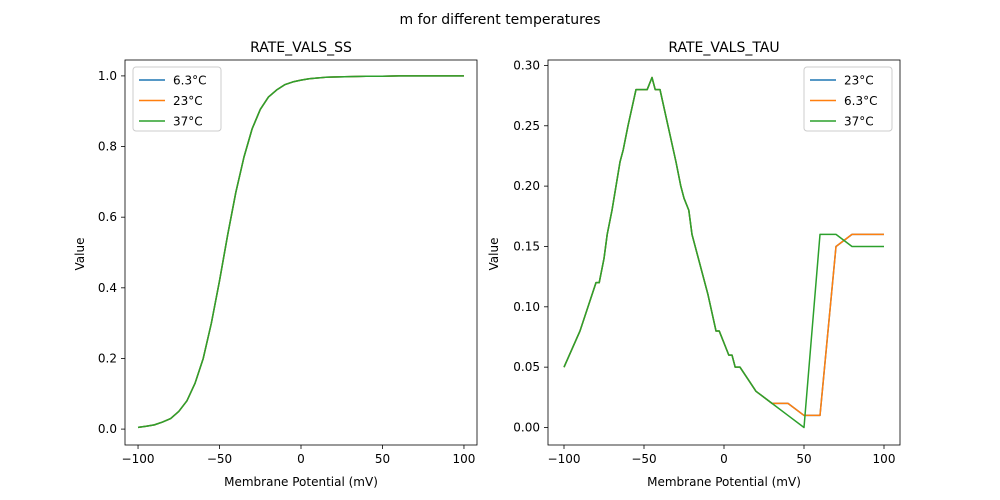 This screenshot has width=1000, height=500. I want to click on y-tick-label: 0.05, so click(526, 367).